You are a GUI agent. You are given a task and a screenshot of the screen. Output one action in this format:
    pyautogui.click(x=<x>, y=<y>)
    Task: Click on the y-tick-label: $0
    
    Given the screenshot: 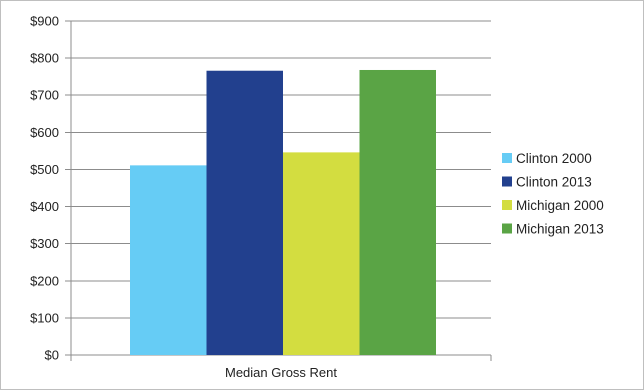 What is the action you would take?
    pyautogui.click(x=52, y=355)
    